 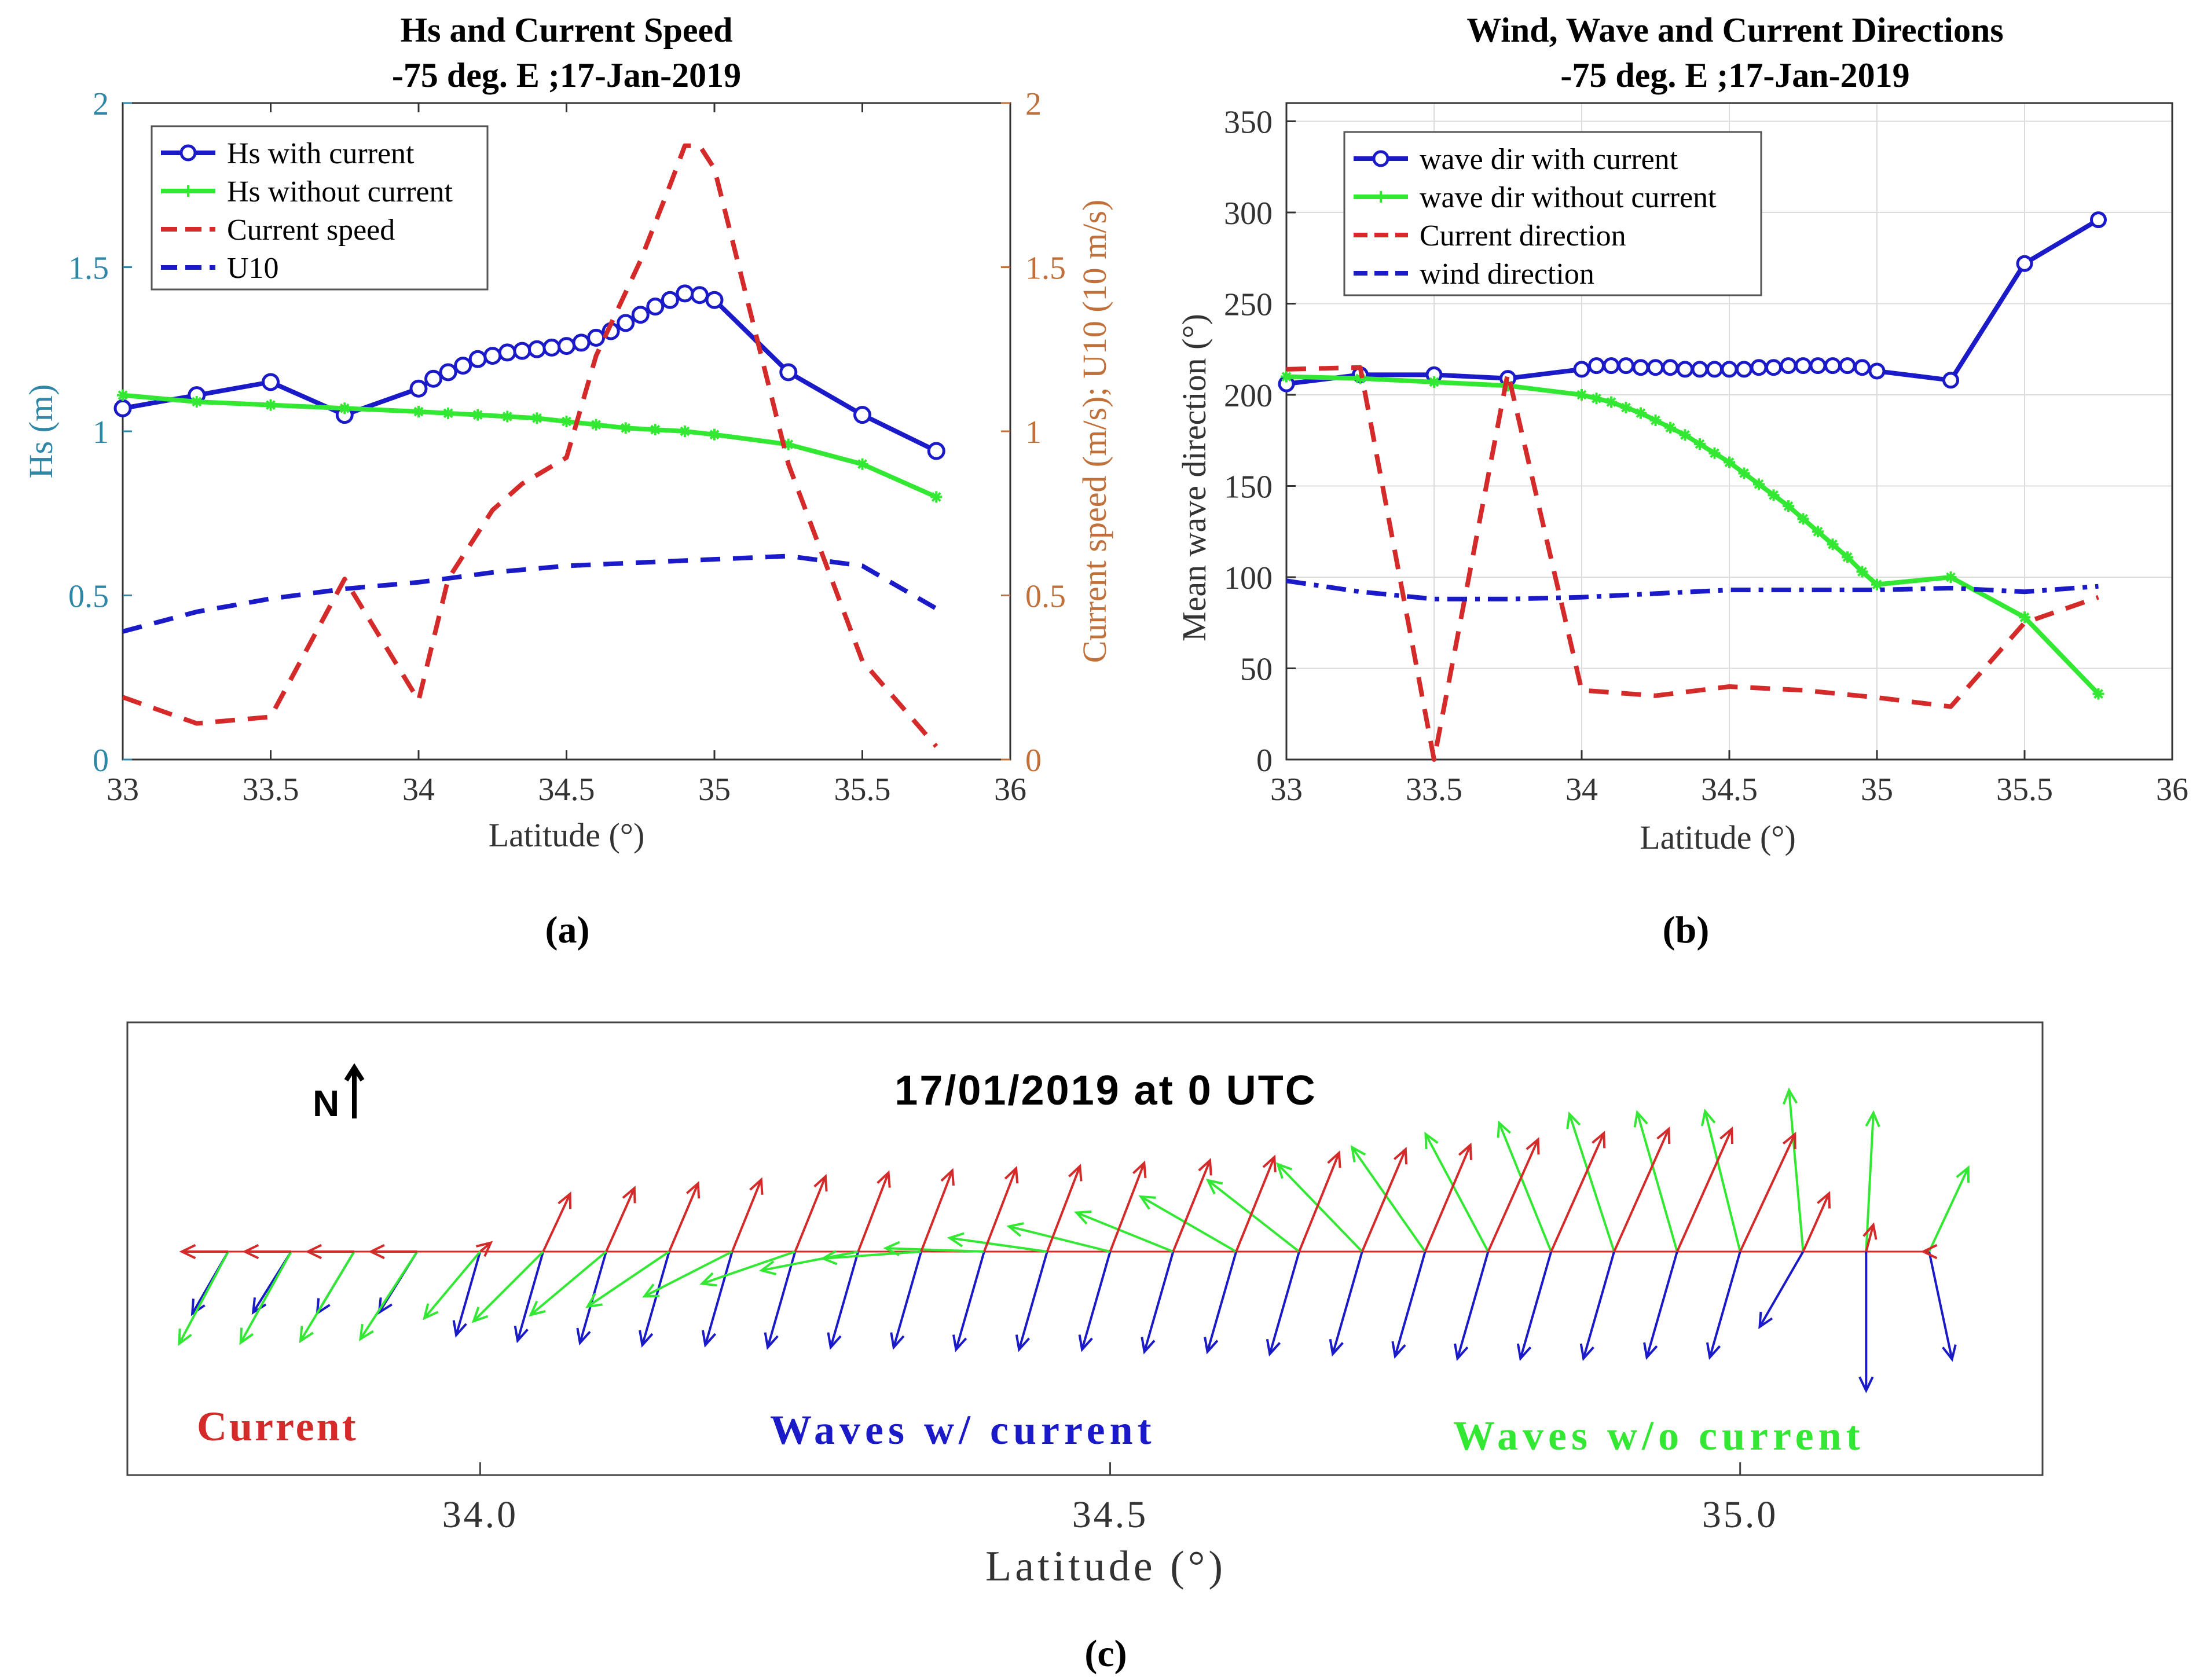 What do you see at coordinates (1248, 123) in the screenshot?
I see `y-tick-label: 350` at bounding box center [1248, 123].